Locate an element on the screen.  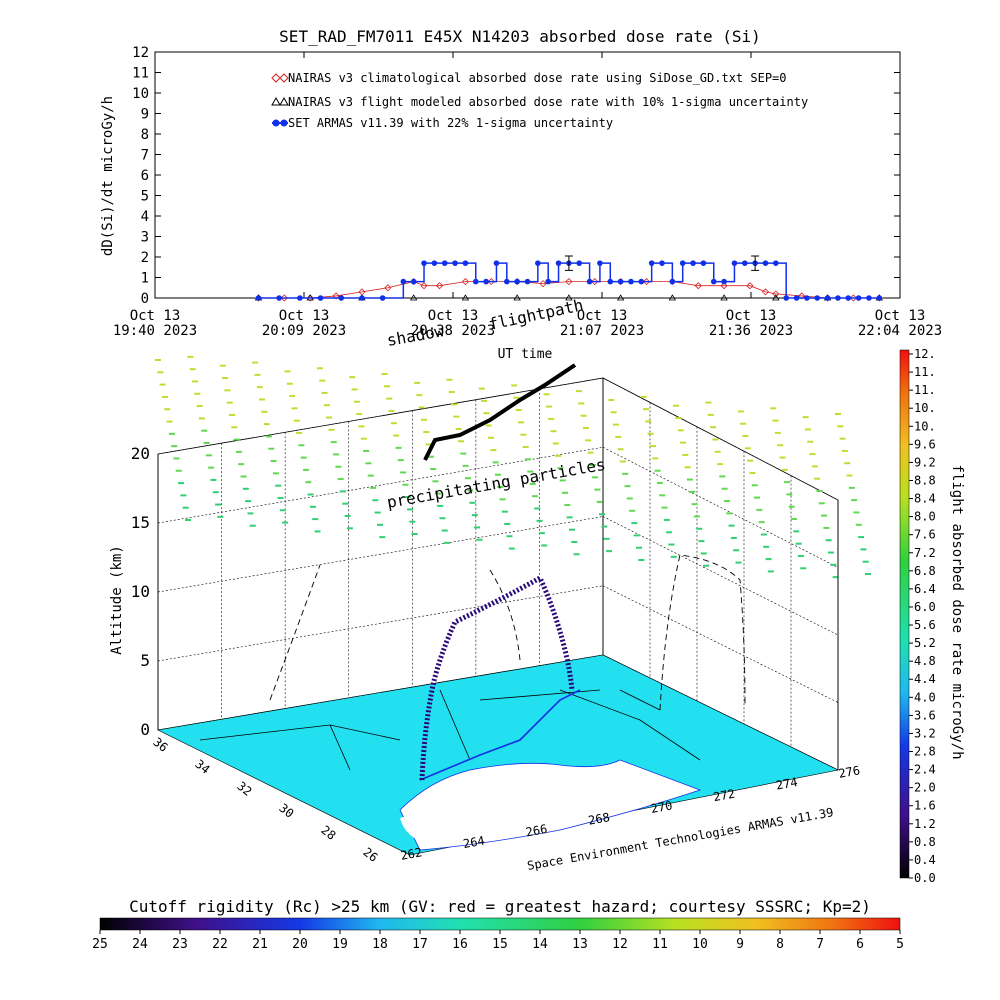
timeseries-series-group is located at coordinates (569, 278).